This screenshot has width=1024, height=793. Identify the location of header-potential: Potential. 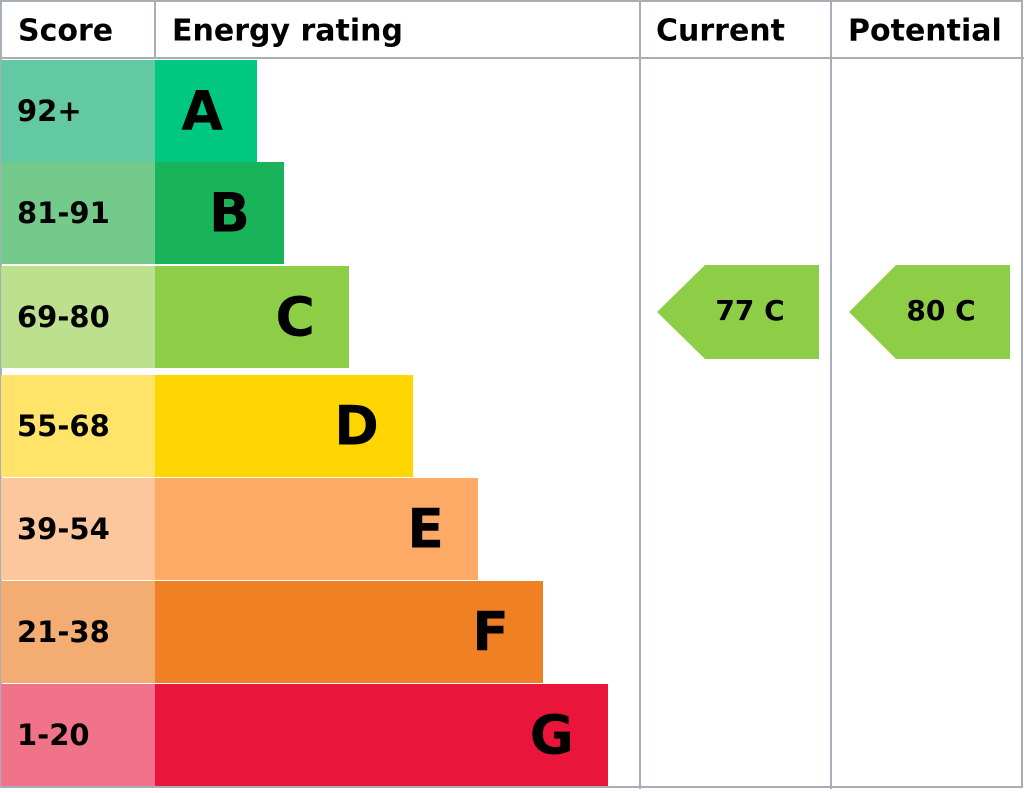
(925, 31).